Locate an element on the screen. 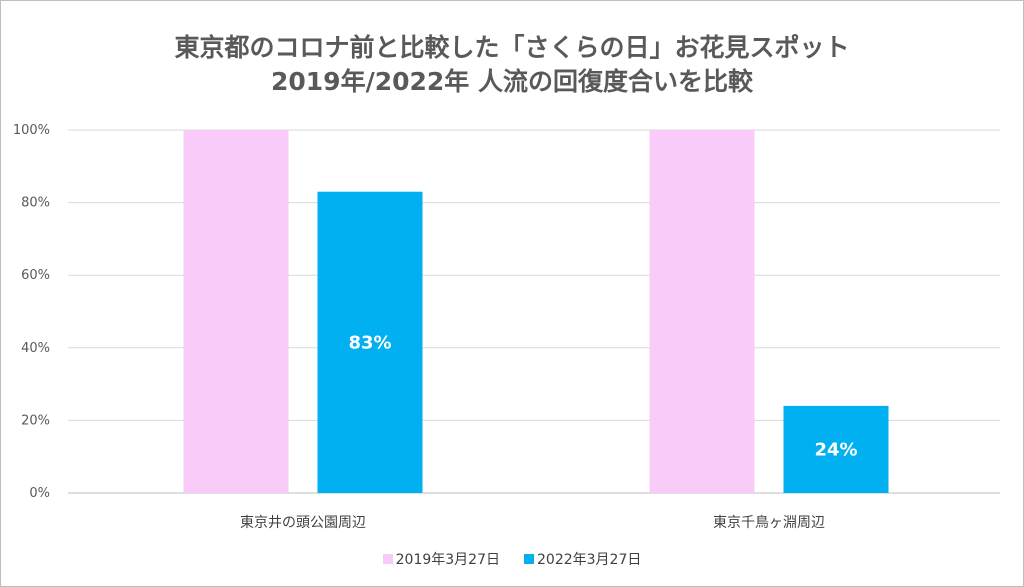 The width and height of the screenshot is (1024, 587). legend: 2019年3月27日 2022年3月27日 is located at coordinates (512, 559).